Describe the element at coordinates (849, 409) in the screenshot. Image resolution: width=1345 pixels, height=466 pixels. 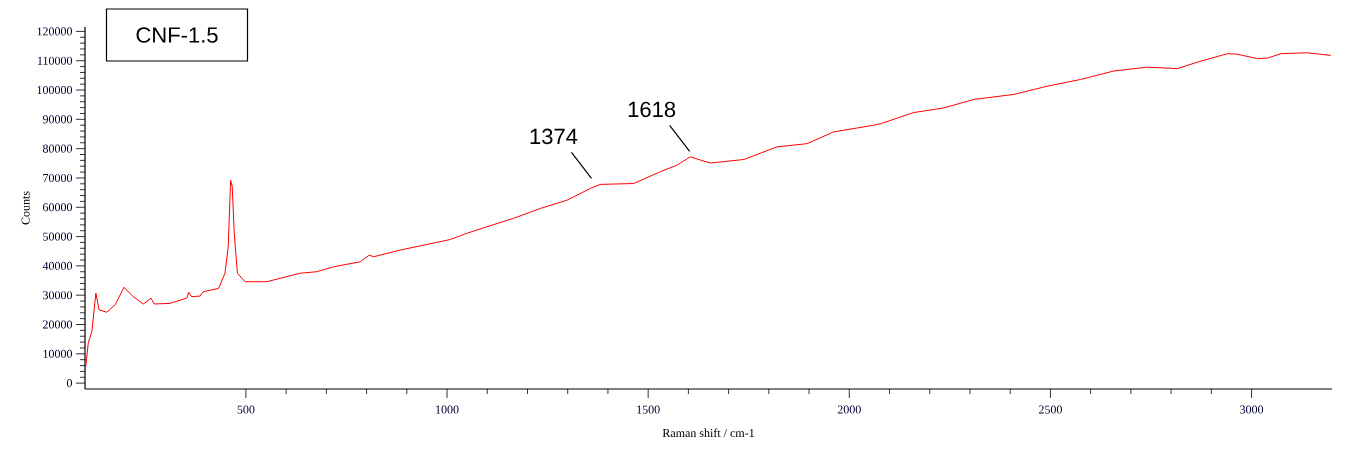
I see `x-tick-label: 2000` at that location.